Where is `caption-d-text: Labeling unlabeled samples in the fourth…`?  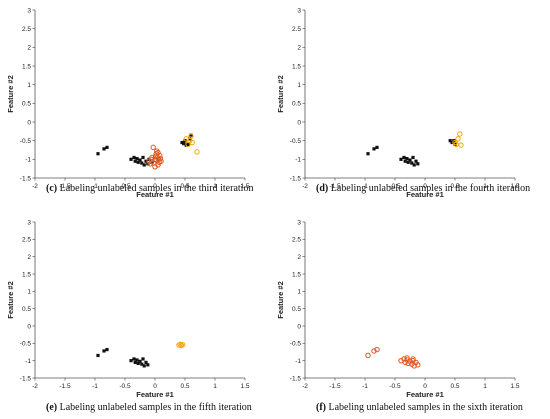
caption-d-text: Labeling unlabeled samples in the fourth… is located at coordinates (430, 188).